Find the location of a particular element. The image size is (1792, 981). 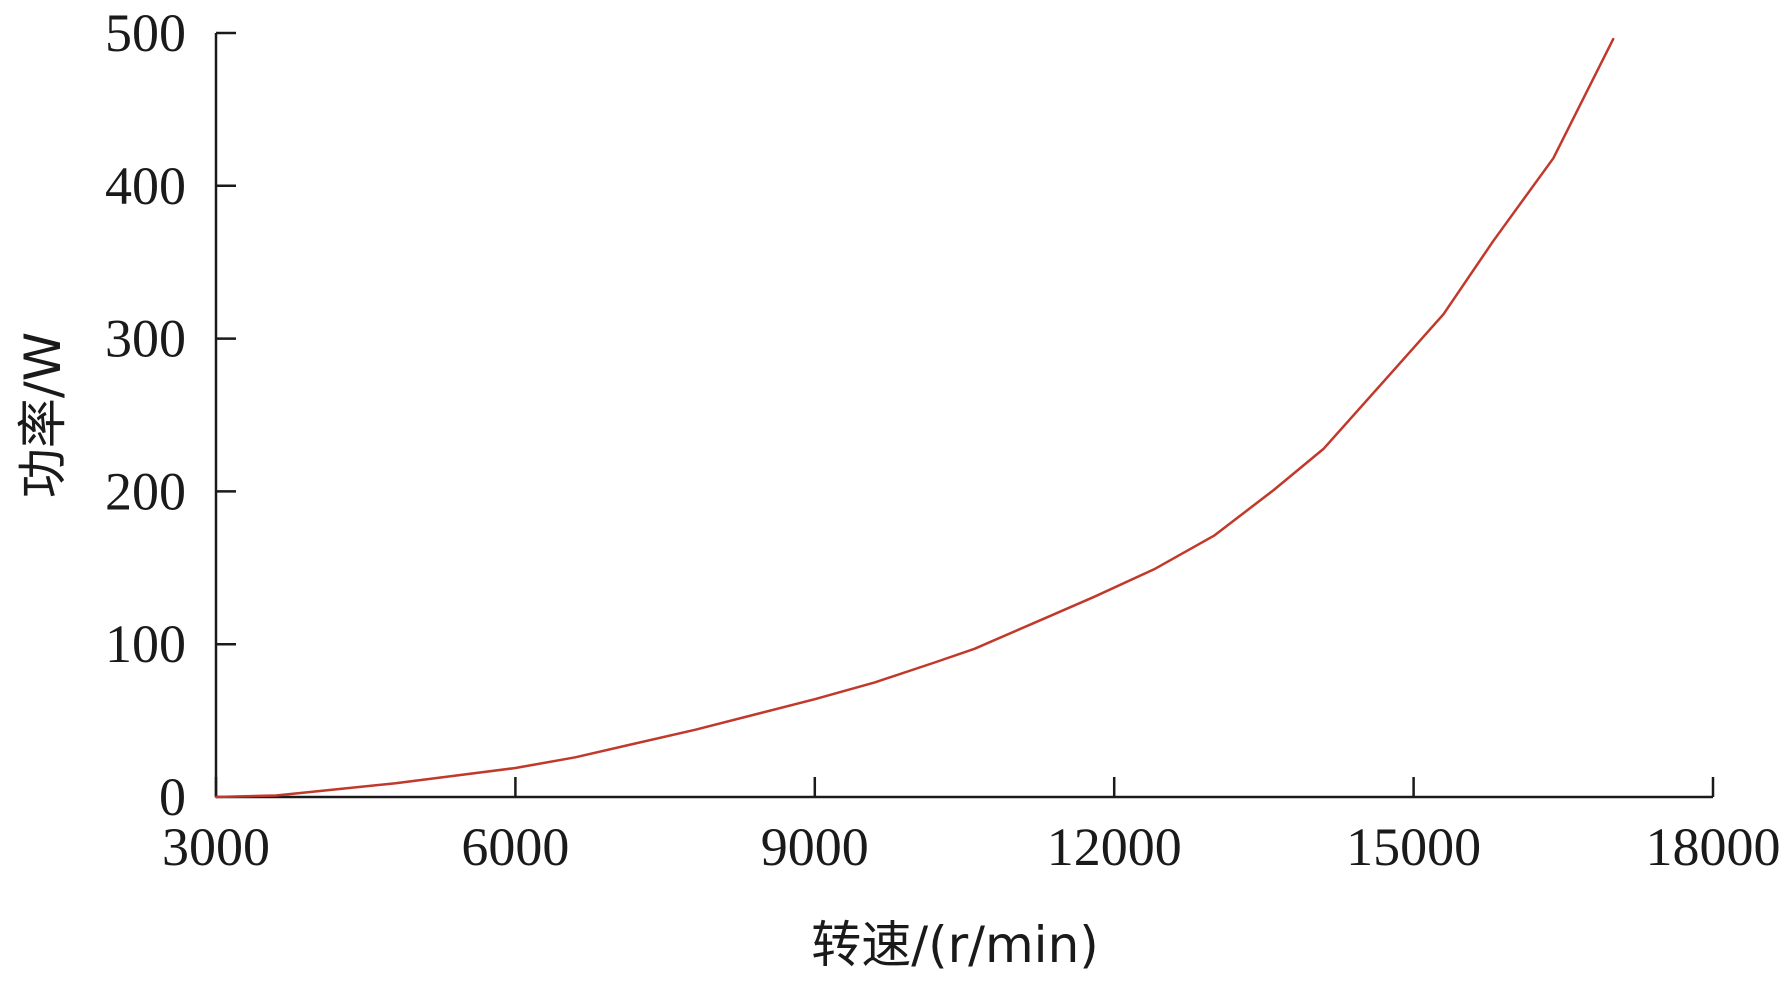

x-axis-title: 转速/(r/min) is located at coordinates (955, 945).